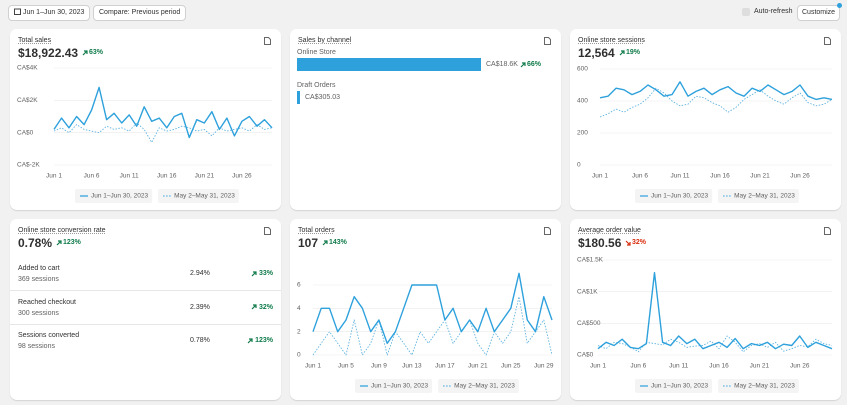 This screenshot has height=405, width=847. Describe the element at coordinates (639, 242) in the screenshot. I see `card-change: 32%` at that location.